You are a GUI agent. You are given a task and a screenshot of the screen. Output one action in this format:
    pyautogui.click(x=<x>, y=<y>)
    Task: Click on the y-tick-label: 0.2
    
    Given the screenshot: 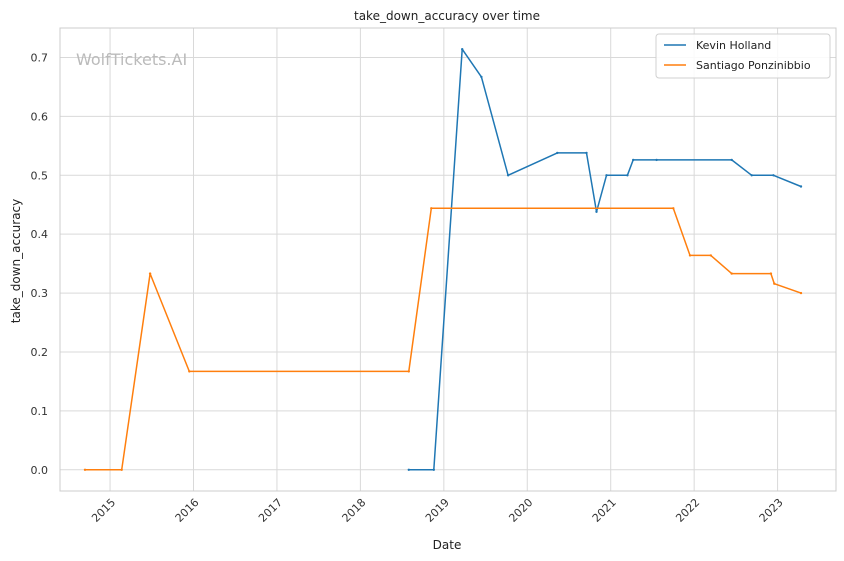 What is the action you would take?
    pyautogui.click(x=40, y=352)
    